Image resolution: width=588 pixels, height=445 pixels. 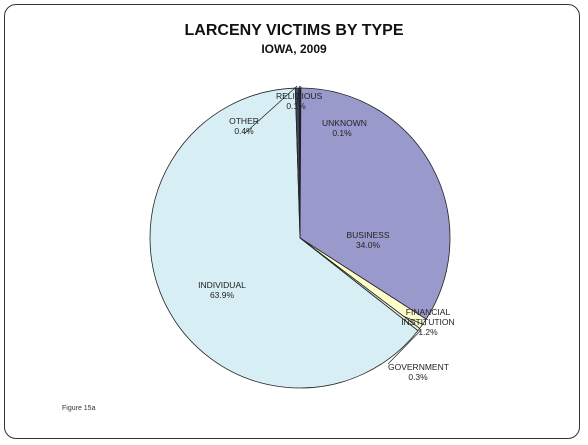 I want to click on slice-label: RELIGIOUS 0.1%, so click(x=299, y=101).